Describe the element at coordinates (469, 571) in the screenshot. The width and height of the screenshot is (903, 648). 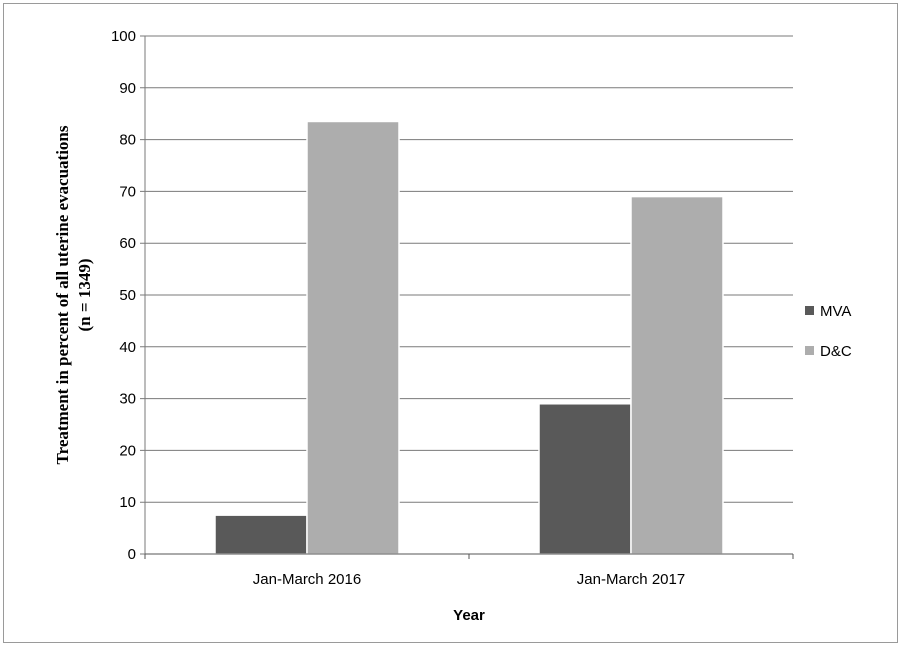
I see `x-axis-ticks: Jan-March 2016 Jan-March 2017` at that location.